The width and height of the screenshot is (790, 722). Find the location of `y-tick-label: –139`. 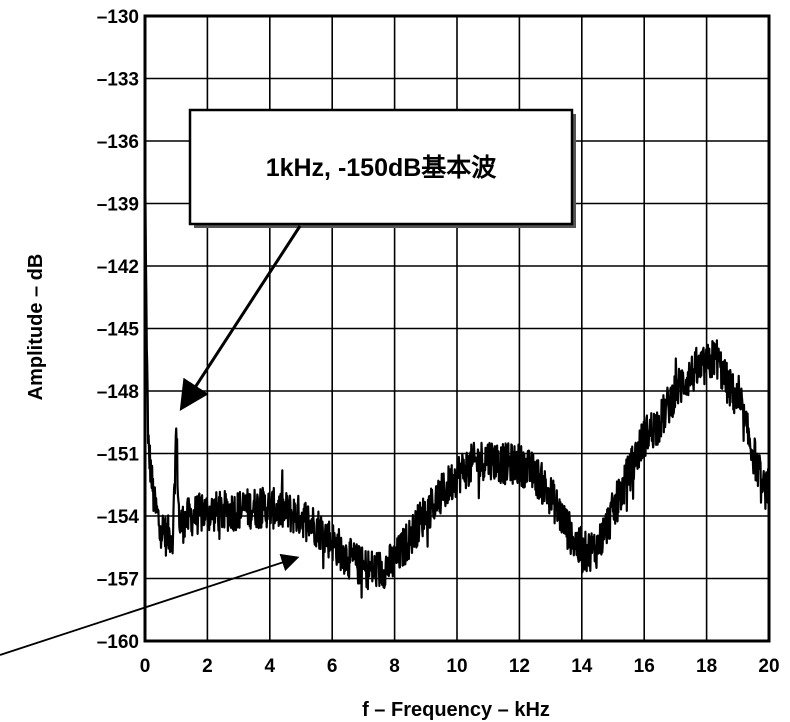

y-tick-label: –139 is located at coordinates (118, 205).